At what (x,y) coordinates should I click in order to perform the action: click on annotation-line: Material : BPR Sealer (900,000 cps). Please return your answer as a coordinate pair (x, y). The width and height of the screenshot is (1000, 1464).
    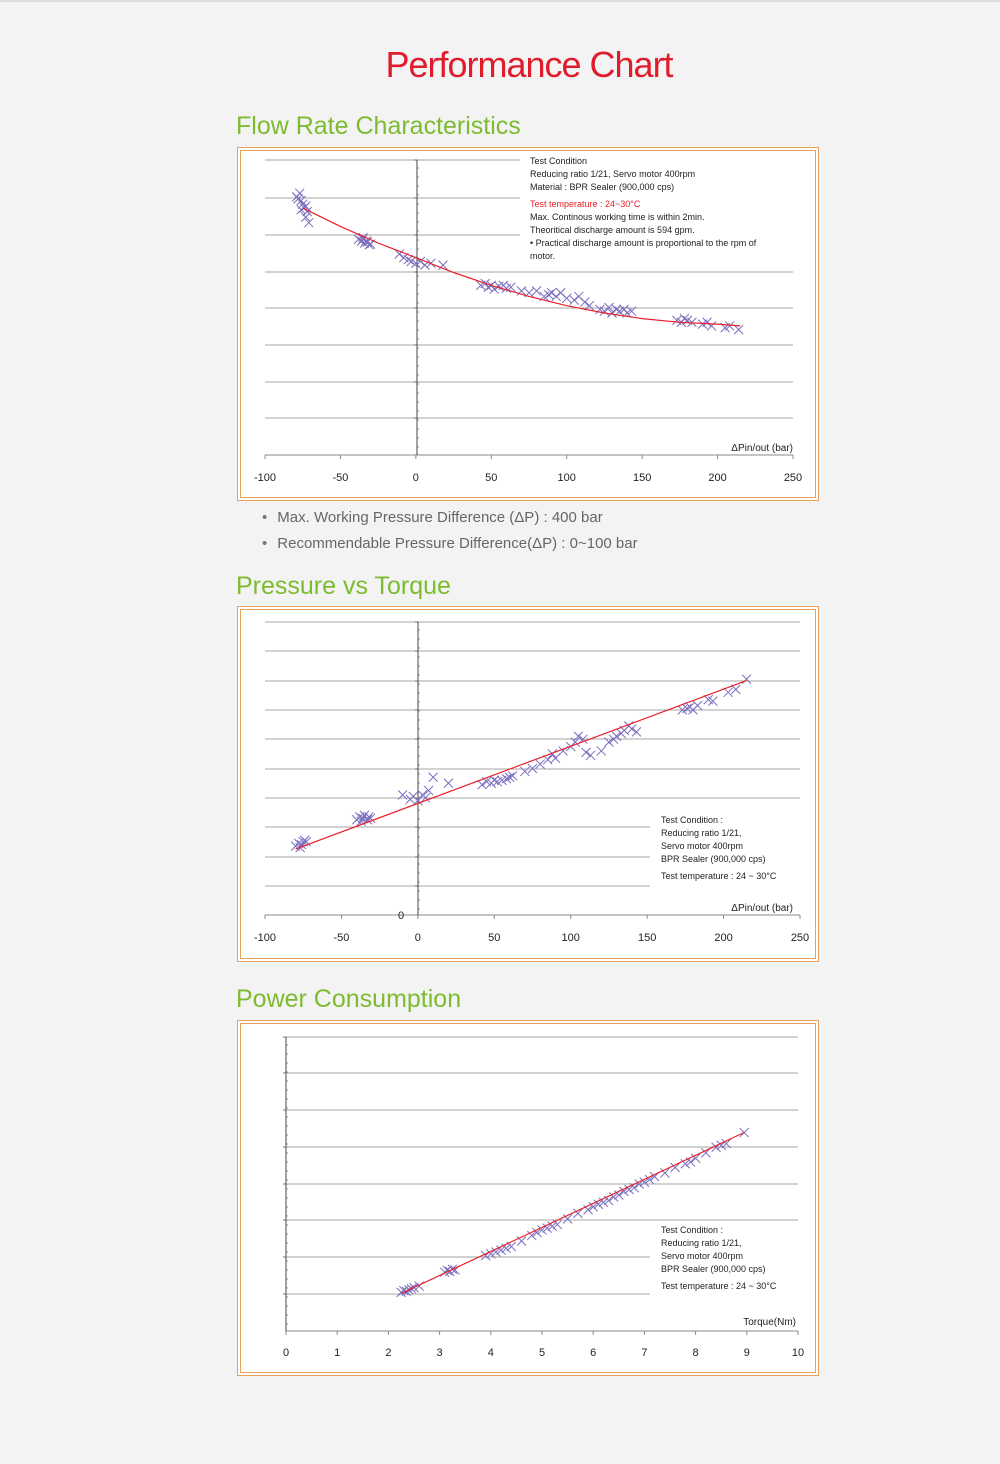
    Looking at the image, I should click on (602, 187).